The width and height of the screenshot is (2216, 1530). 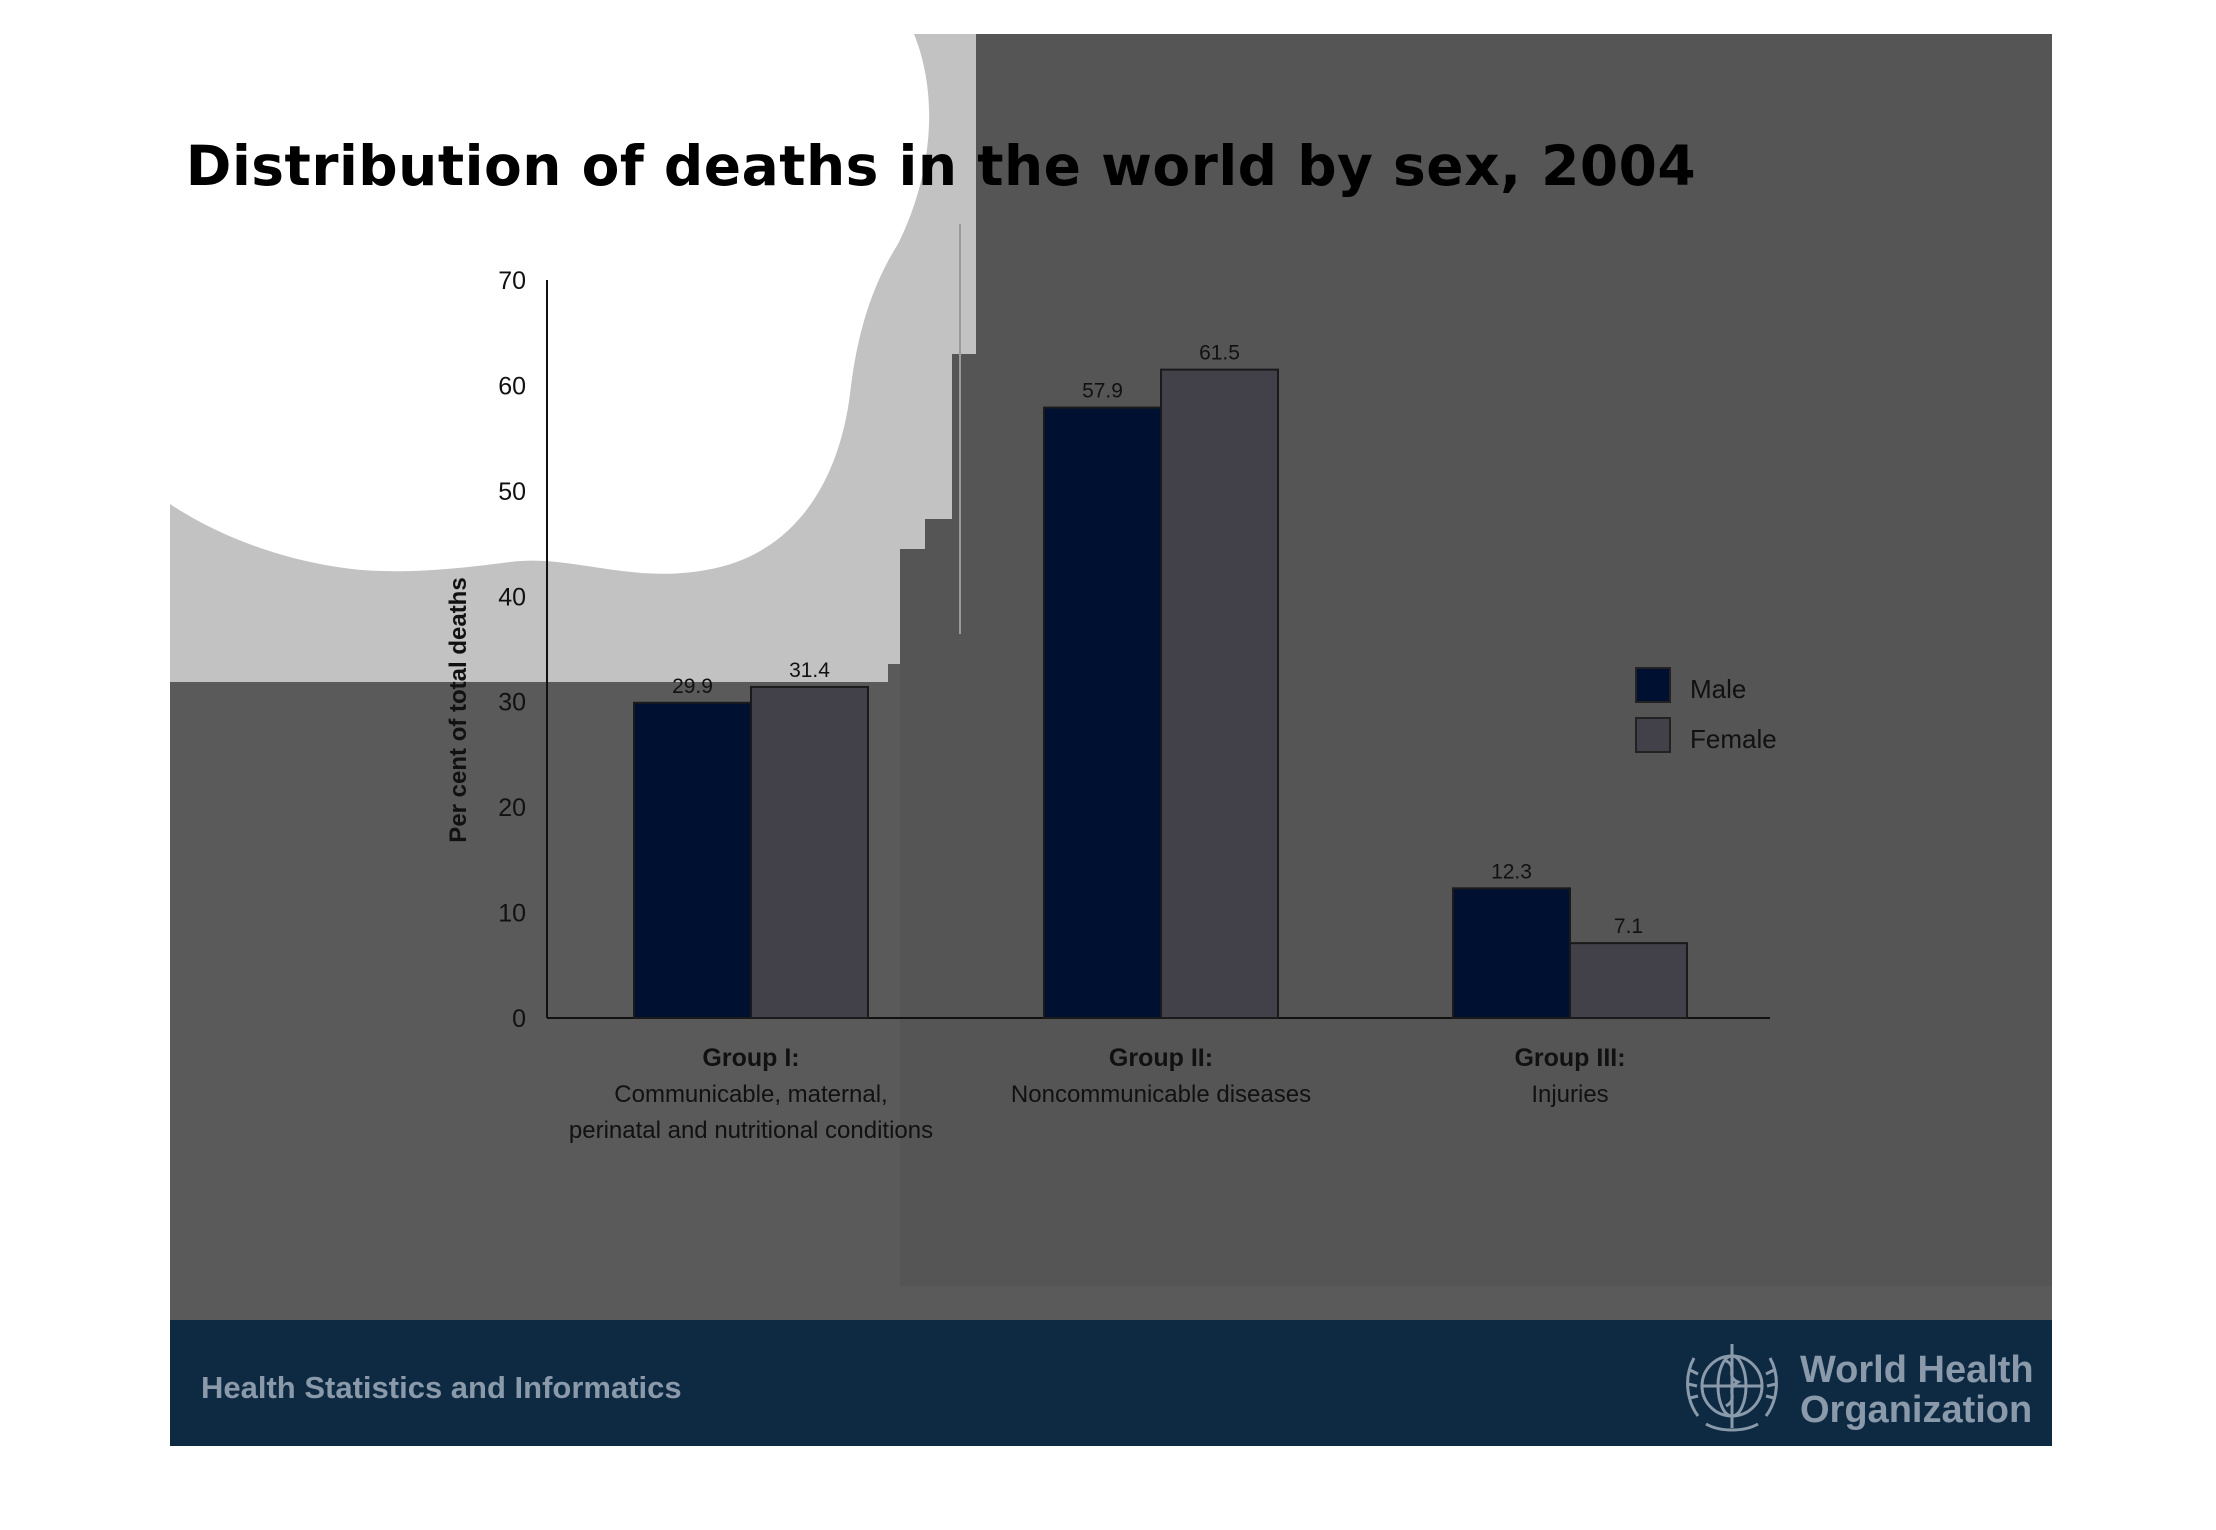 What do you see at coordinates (512, 914) in the screenshot?
I see `y-tick-label: 10` at bounding box center [512, 914].